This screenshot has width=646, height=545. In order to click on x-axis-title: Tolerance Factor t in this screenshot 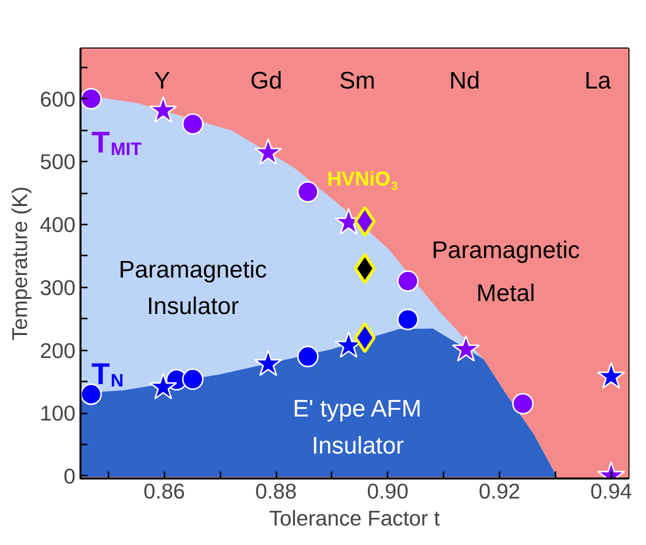, I will do `click(354, 518)`.